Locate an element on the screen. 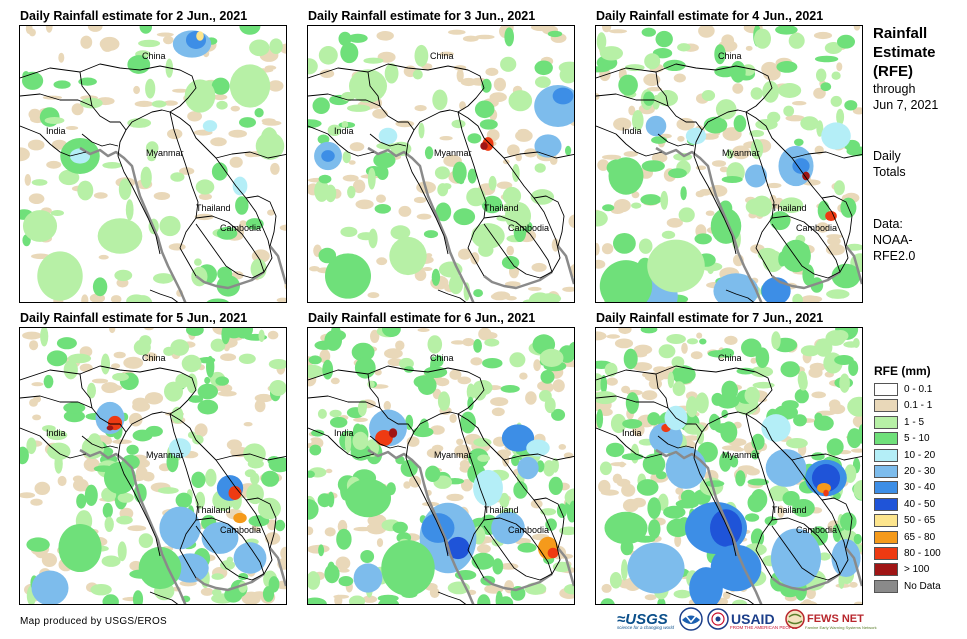 The width and height of the screenshot is (967, 639). legend-item: 50 - 65 is located at coordinates (920, 520).